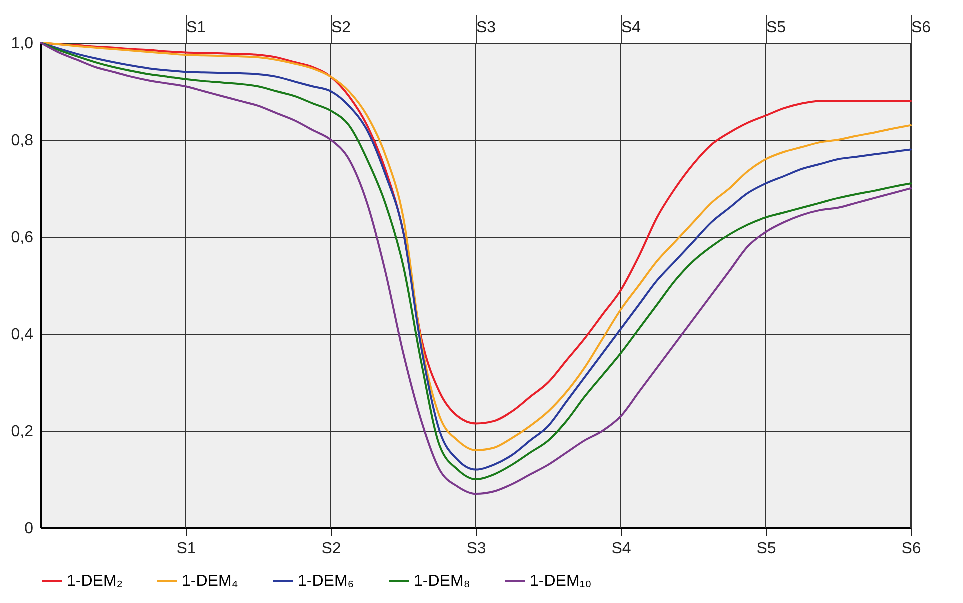 Image resolution: width=963 pixels, height=603 pixels. I want to click on legend-label: 1-DEM₄, so click(210, 581).